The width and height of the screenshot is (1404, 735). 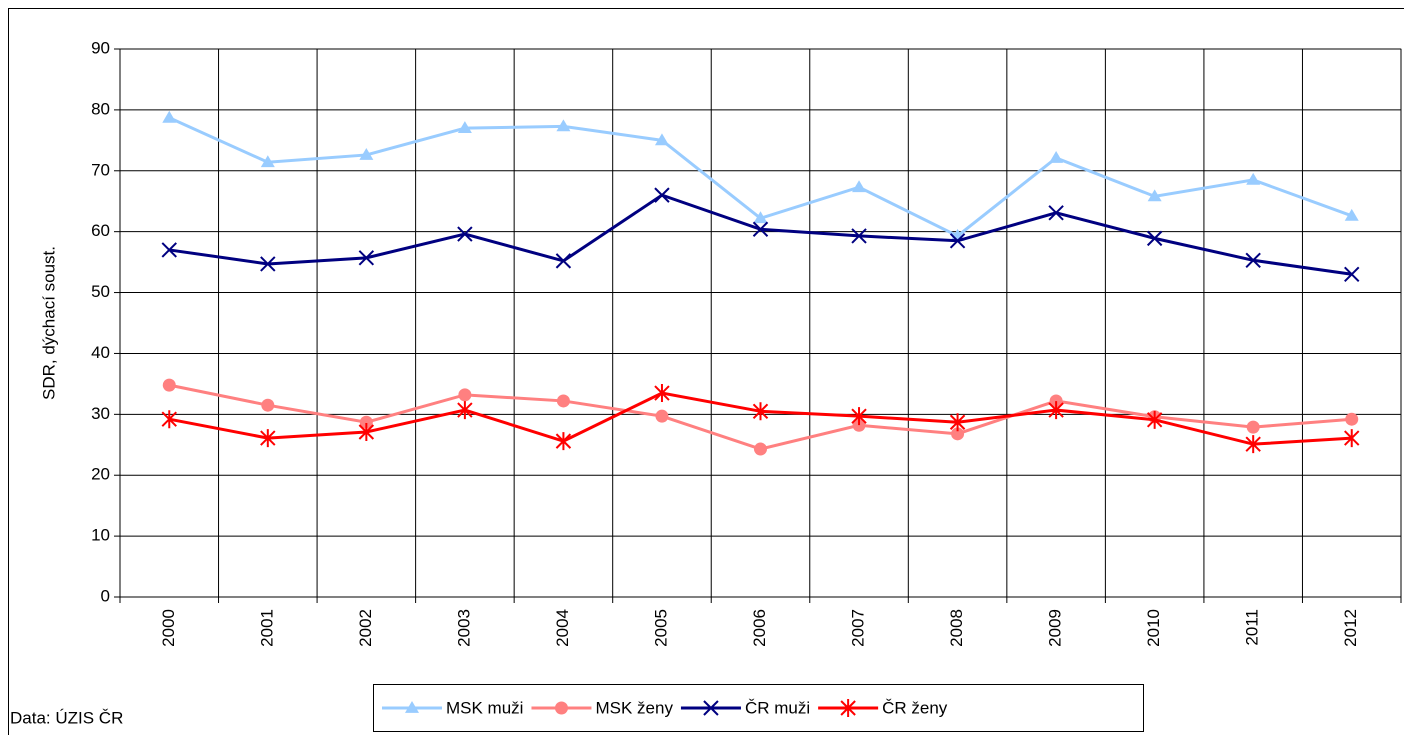 I want to click on legend-box, so click(x=758, y=708).